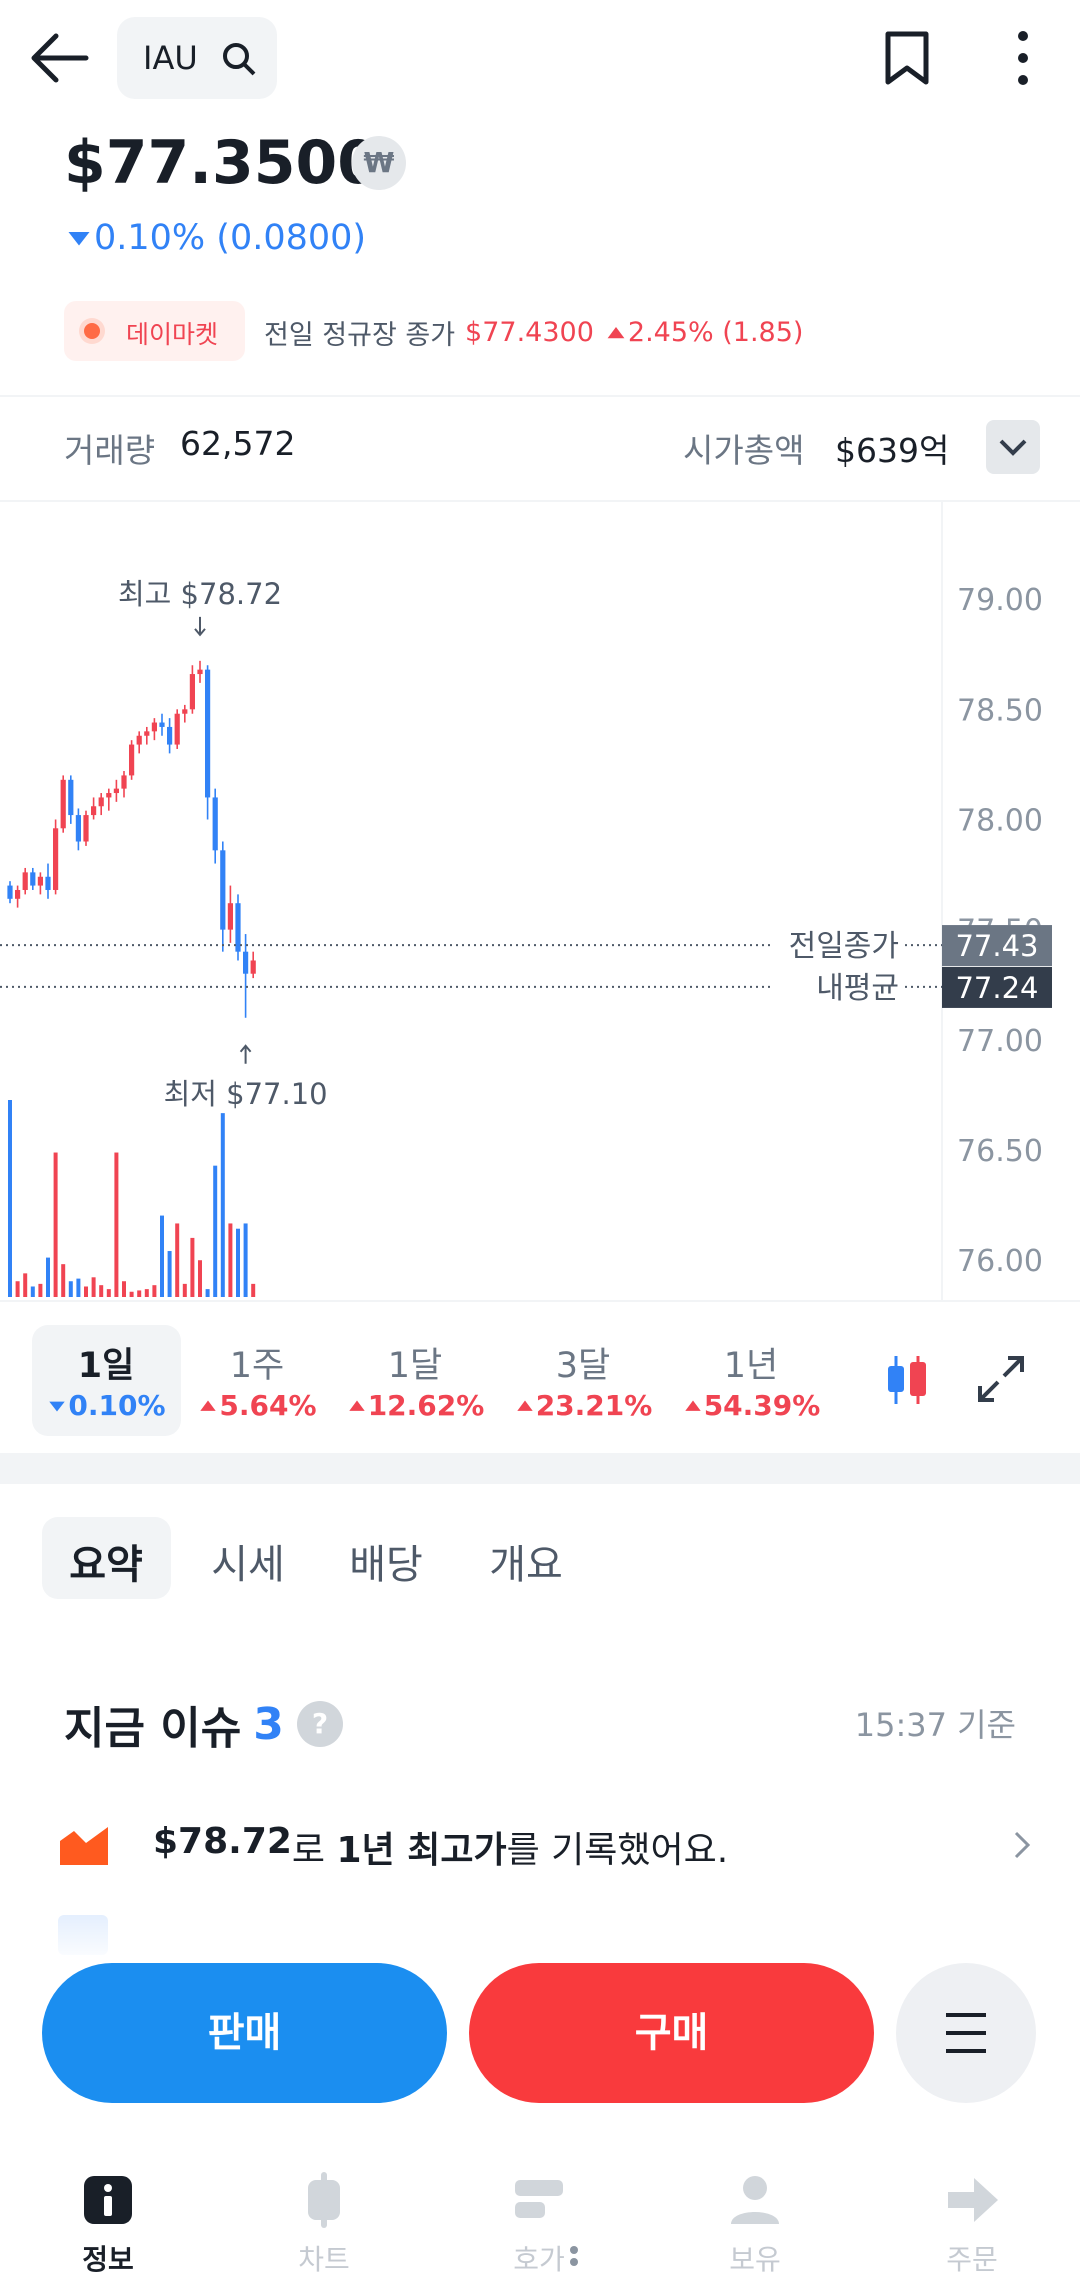  Describe the element at coordinates (762, 1405) in the screenshot. I see `change-text: 54.39%` at that location.